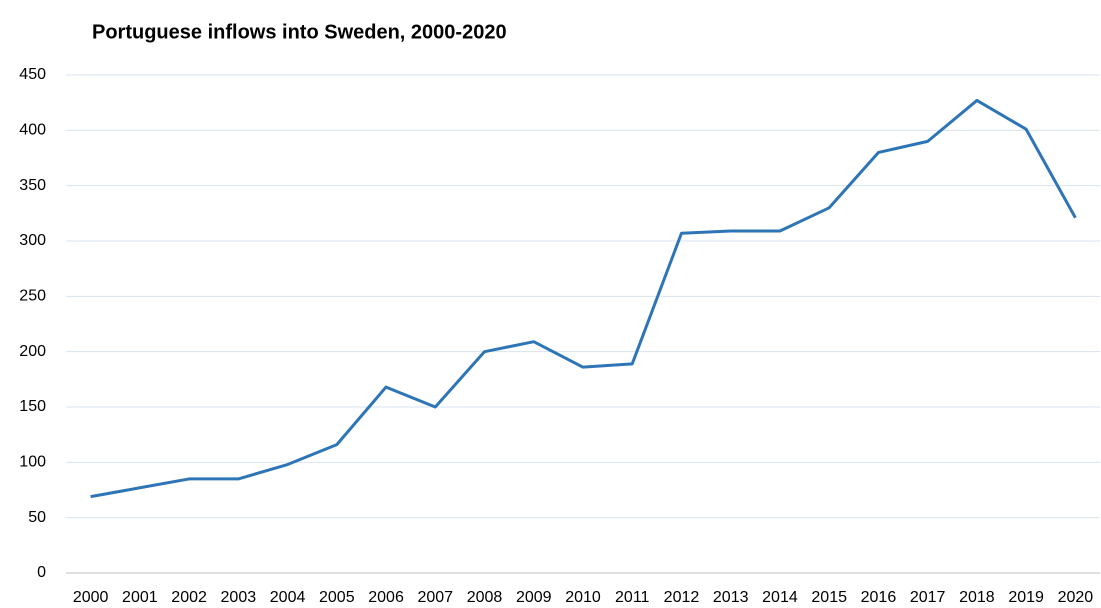 The image size is (1101, 608). Describe the element at coordinates (37, 517) in the screenshot. I see `y-tick-label: 50` at that location.